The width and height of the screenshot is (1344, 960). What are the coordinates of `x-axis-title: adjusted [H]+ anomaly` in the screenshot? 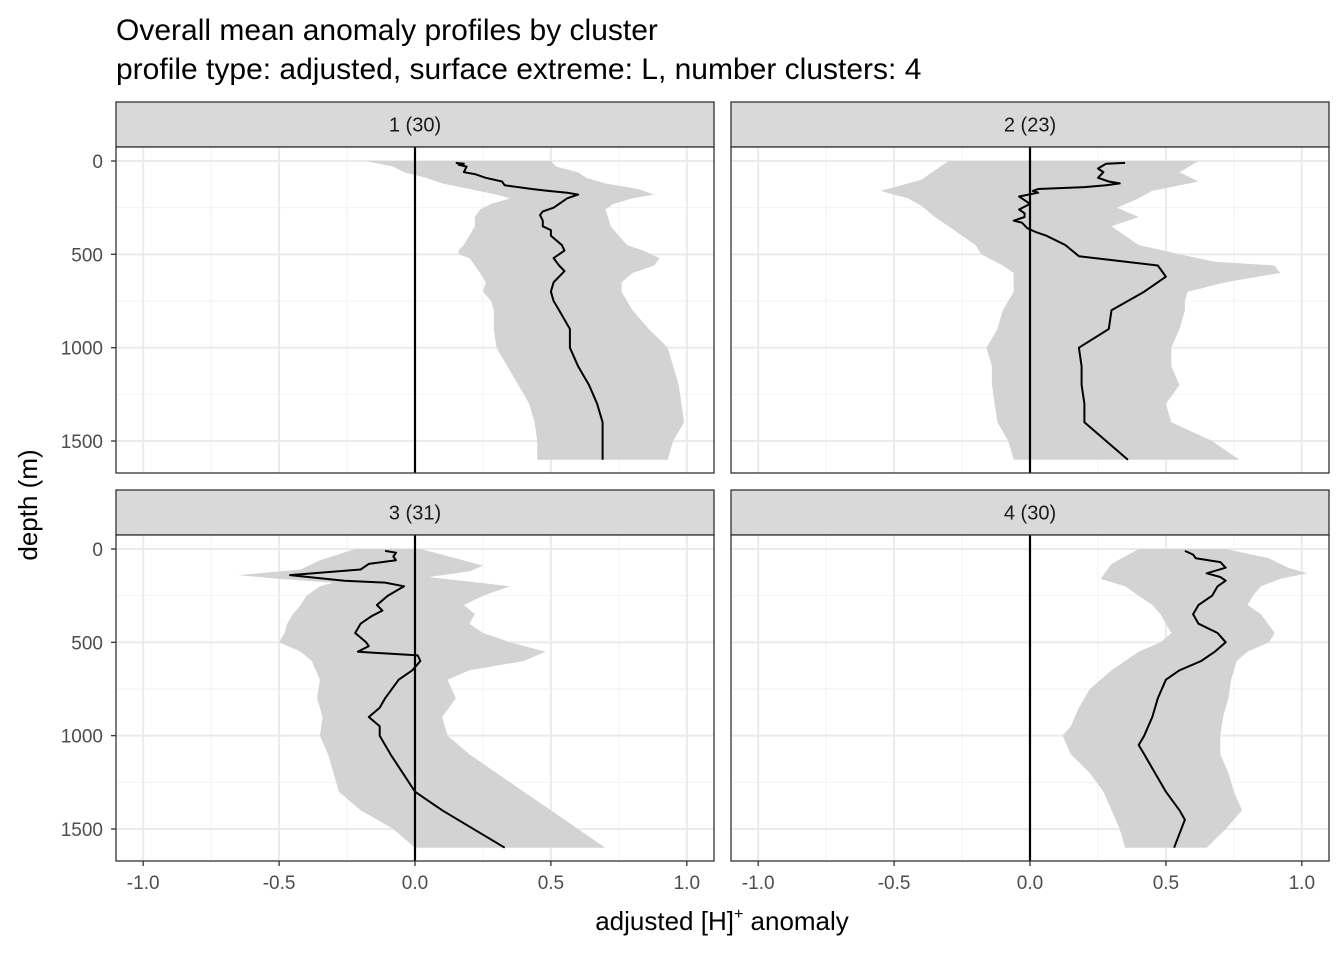 It's located at (722, 921).